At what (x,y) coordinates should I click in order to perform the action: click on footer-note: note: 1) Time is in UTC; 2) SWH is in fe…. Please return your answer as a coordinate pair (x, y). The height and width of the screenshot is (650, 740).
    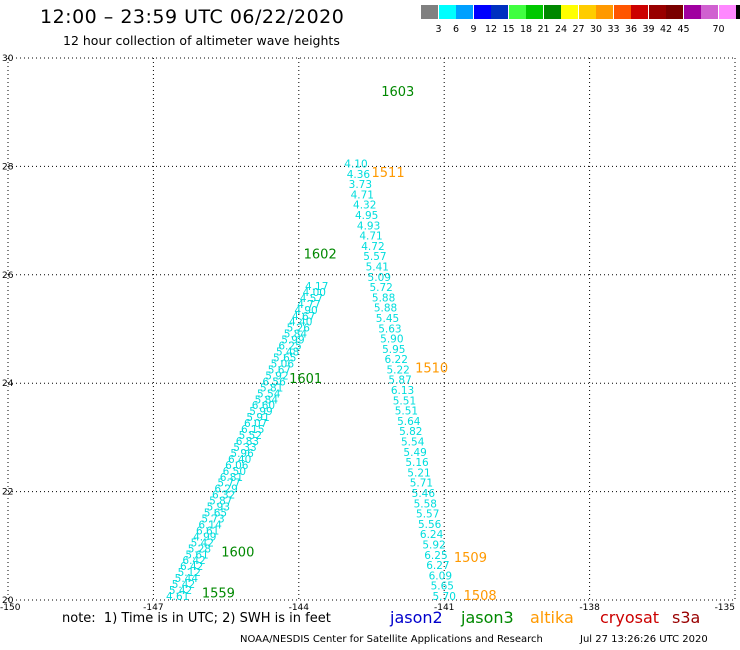
    Looking at the image, I should click on (196, 618).